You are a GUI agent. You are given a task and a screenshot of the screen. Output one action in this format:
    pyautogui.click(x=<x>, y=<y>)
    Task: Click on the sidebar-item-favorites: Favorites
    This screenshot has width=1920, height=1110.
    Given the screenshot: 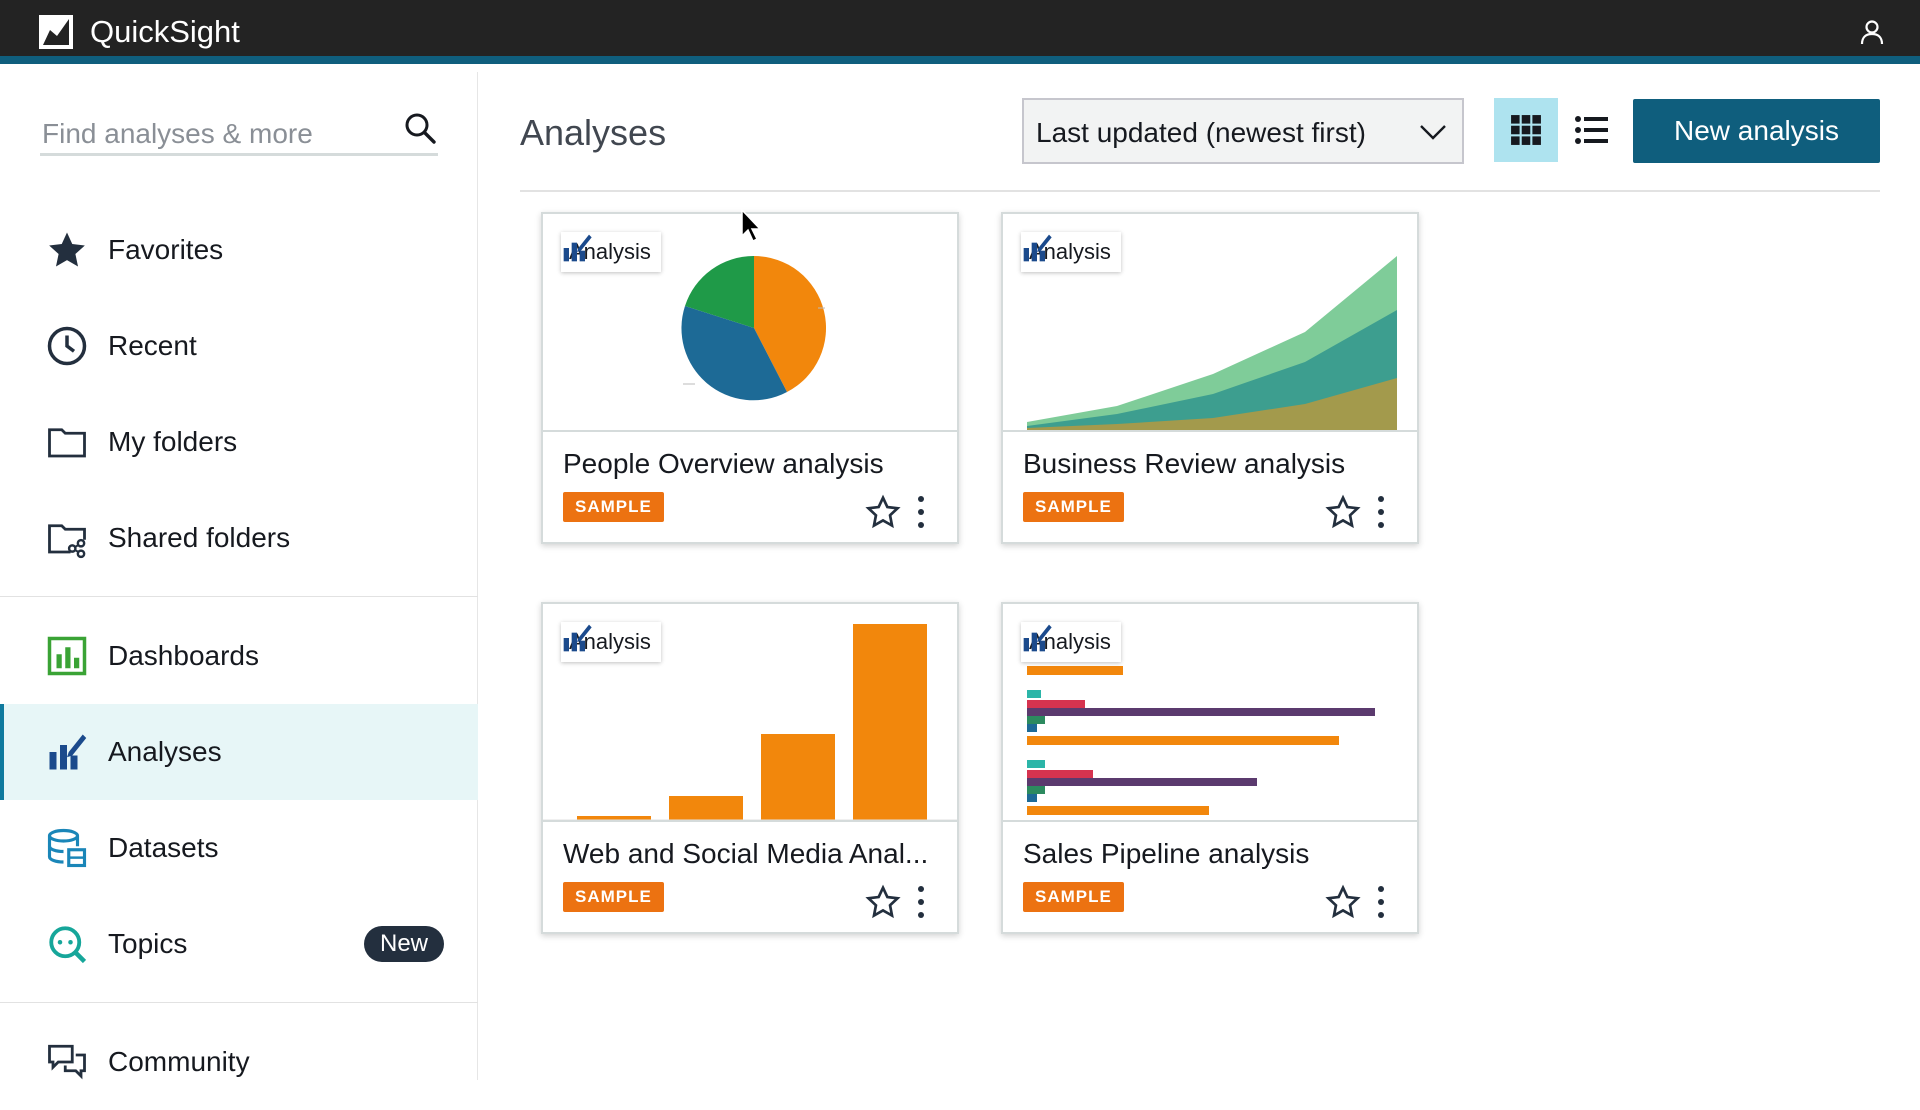 What is the action you would take?
    pyautogui.click(x=239, y=250)
    